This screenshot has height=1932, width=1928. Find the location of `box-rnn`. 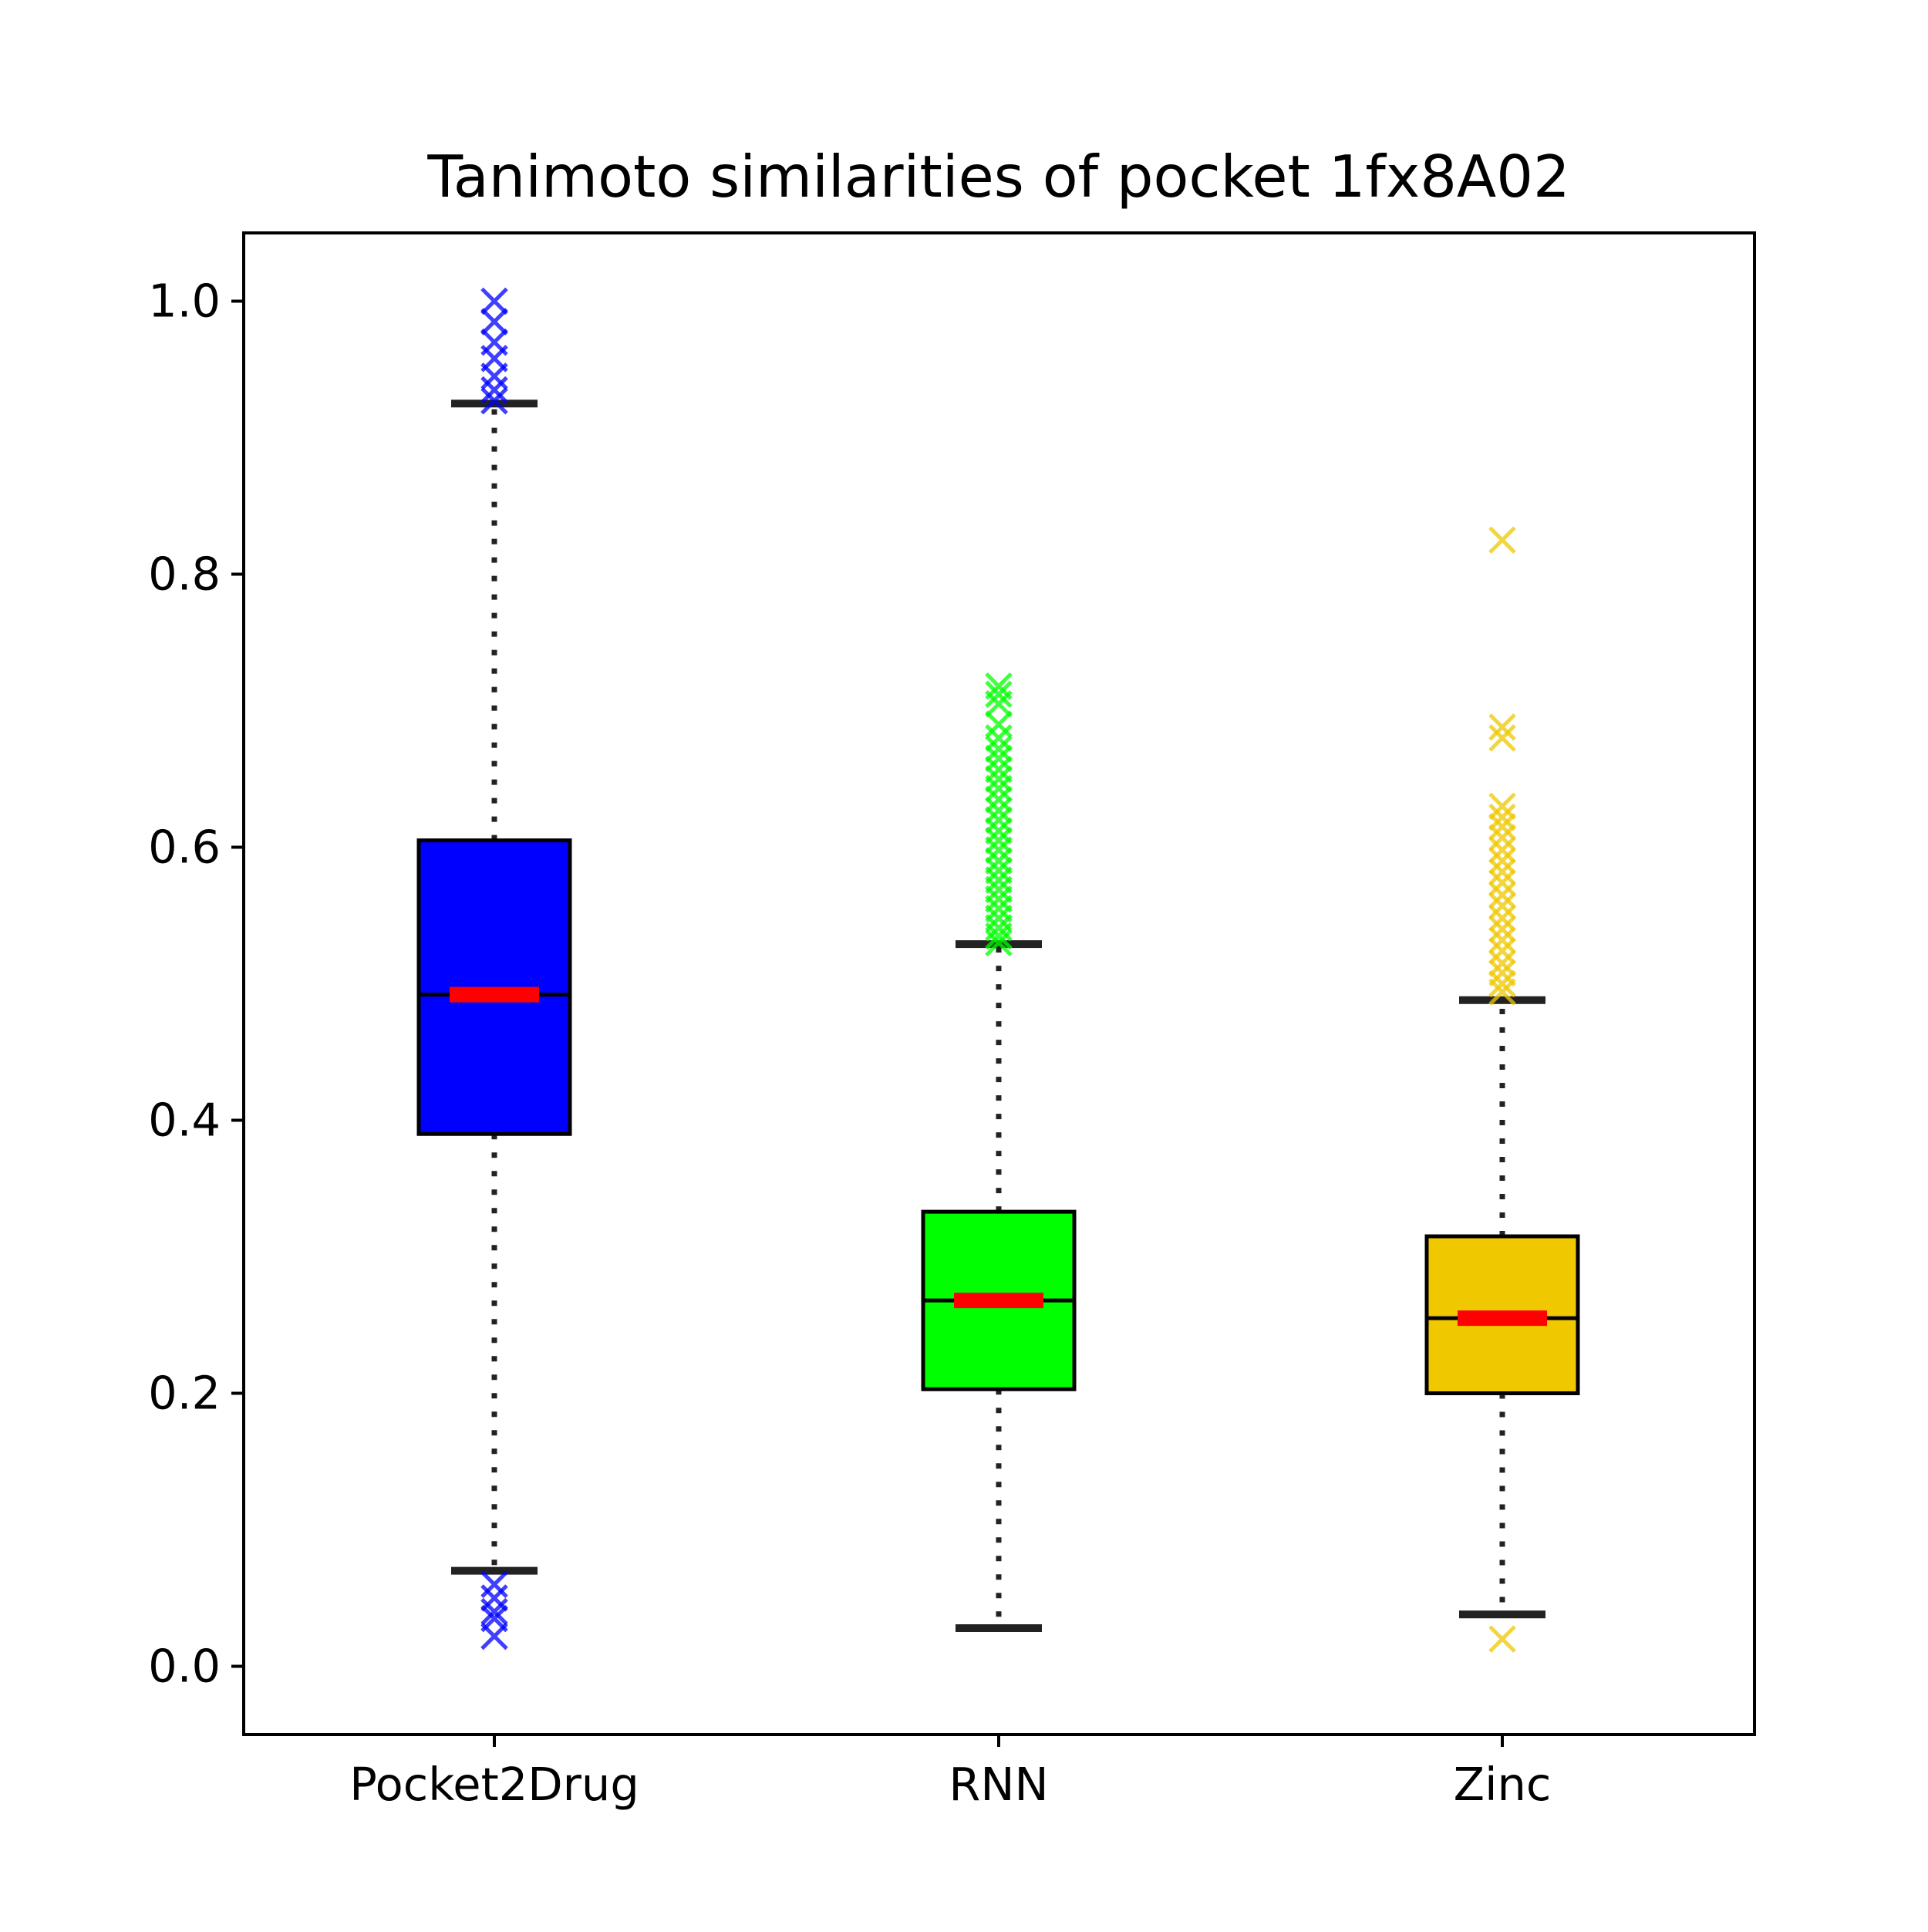

box-rnn is located at coordinates (999, 1152).